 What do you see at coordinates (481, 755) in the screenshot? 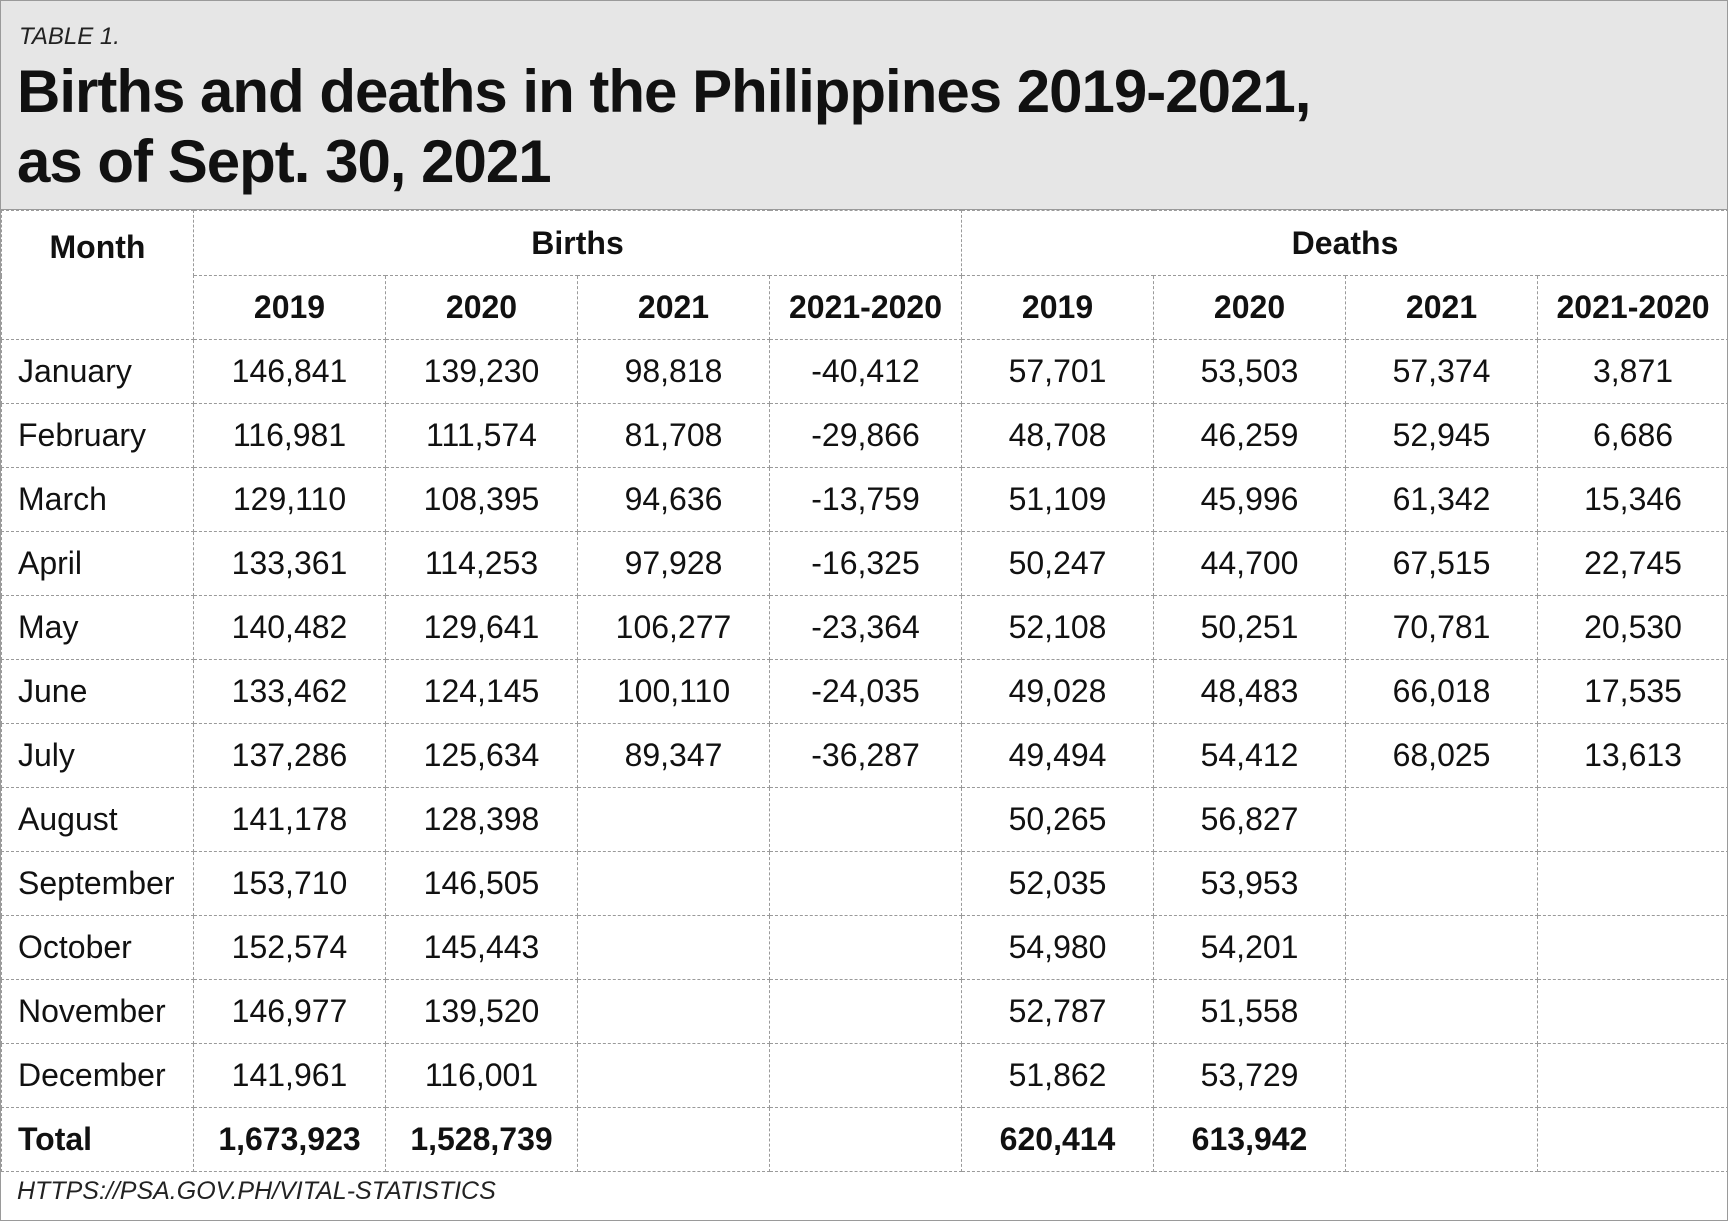
I see `births-cell: 125,634` at bounding box center [481, 755].